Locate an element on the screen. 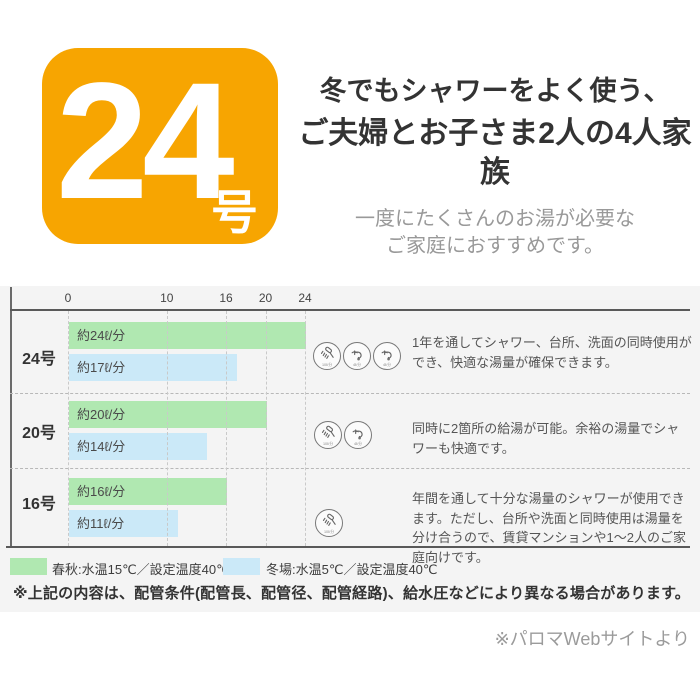  flow-bar-springfall: 約20ℓ/分 is located at coordinates (168, 414).